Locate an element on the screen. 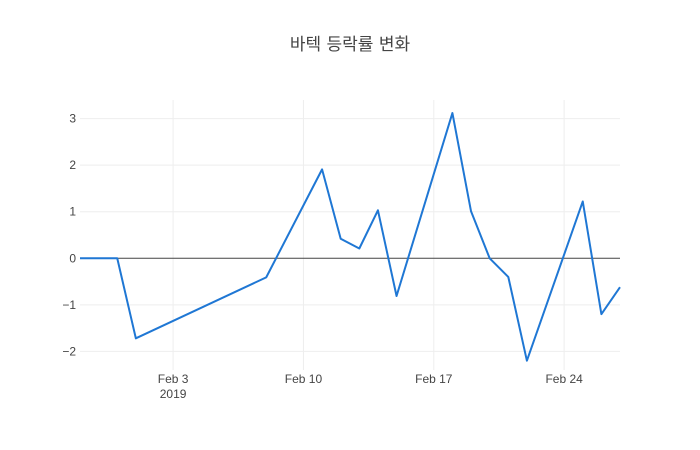  chart-title: 바텍 등락률 변화 is located at coordinates (350, 45).